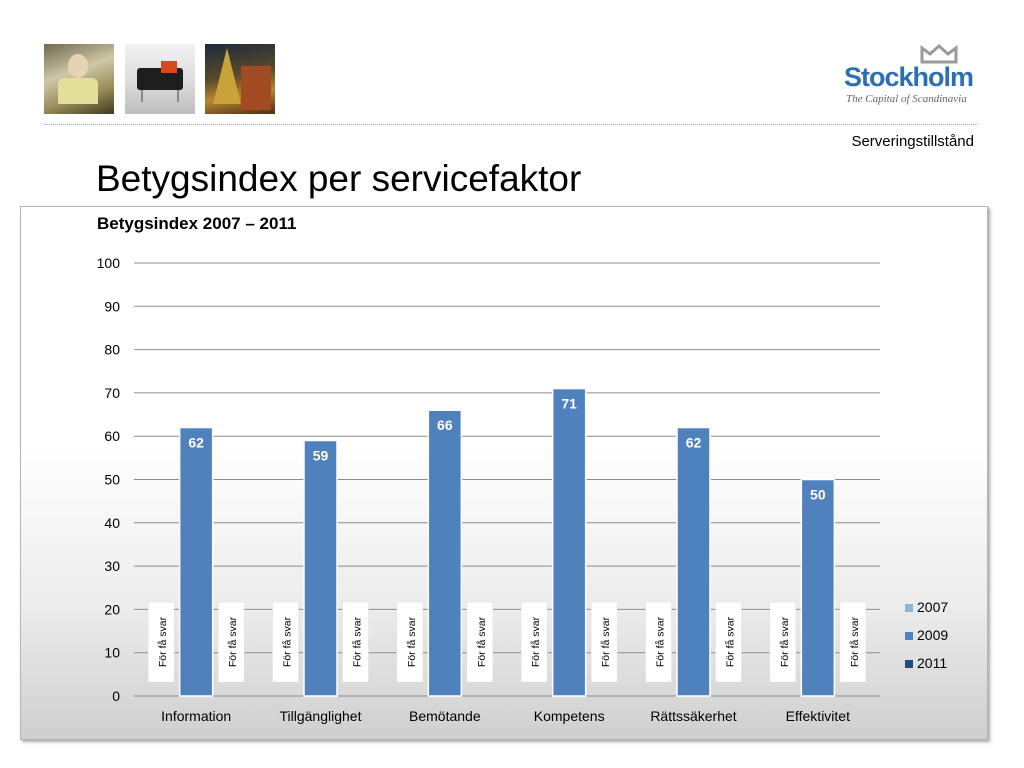 This screenshot has width=1024, height=768. What do you see at coordinates (321, 456) in the screenshot?
I see `data-label: 59` at bounding box center [321, 456].